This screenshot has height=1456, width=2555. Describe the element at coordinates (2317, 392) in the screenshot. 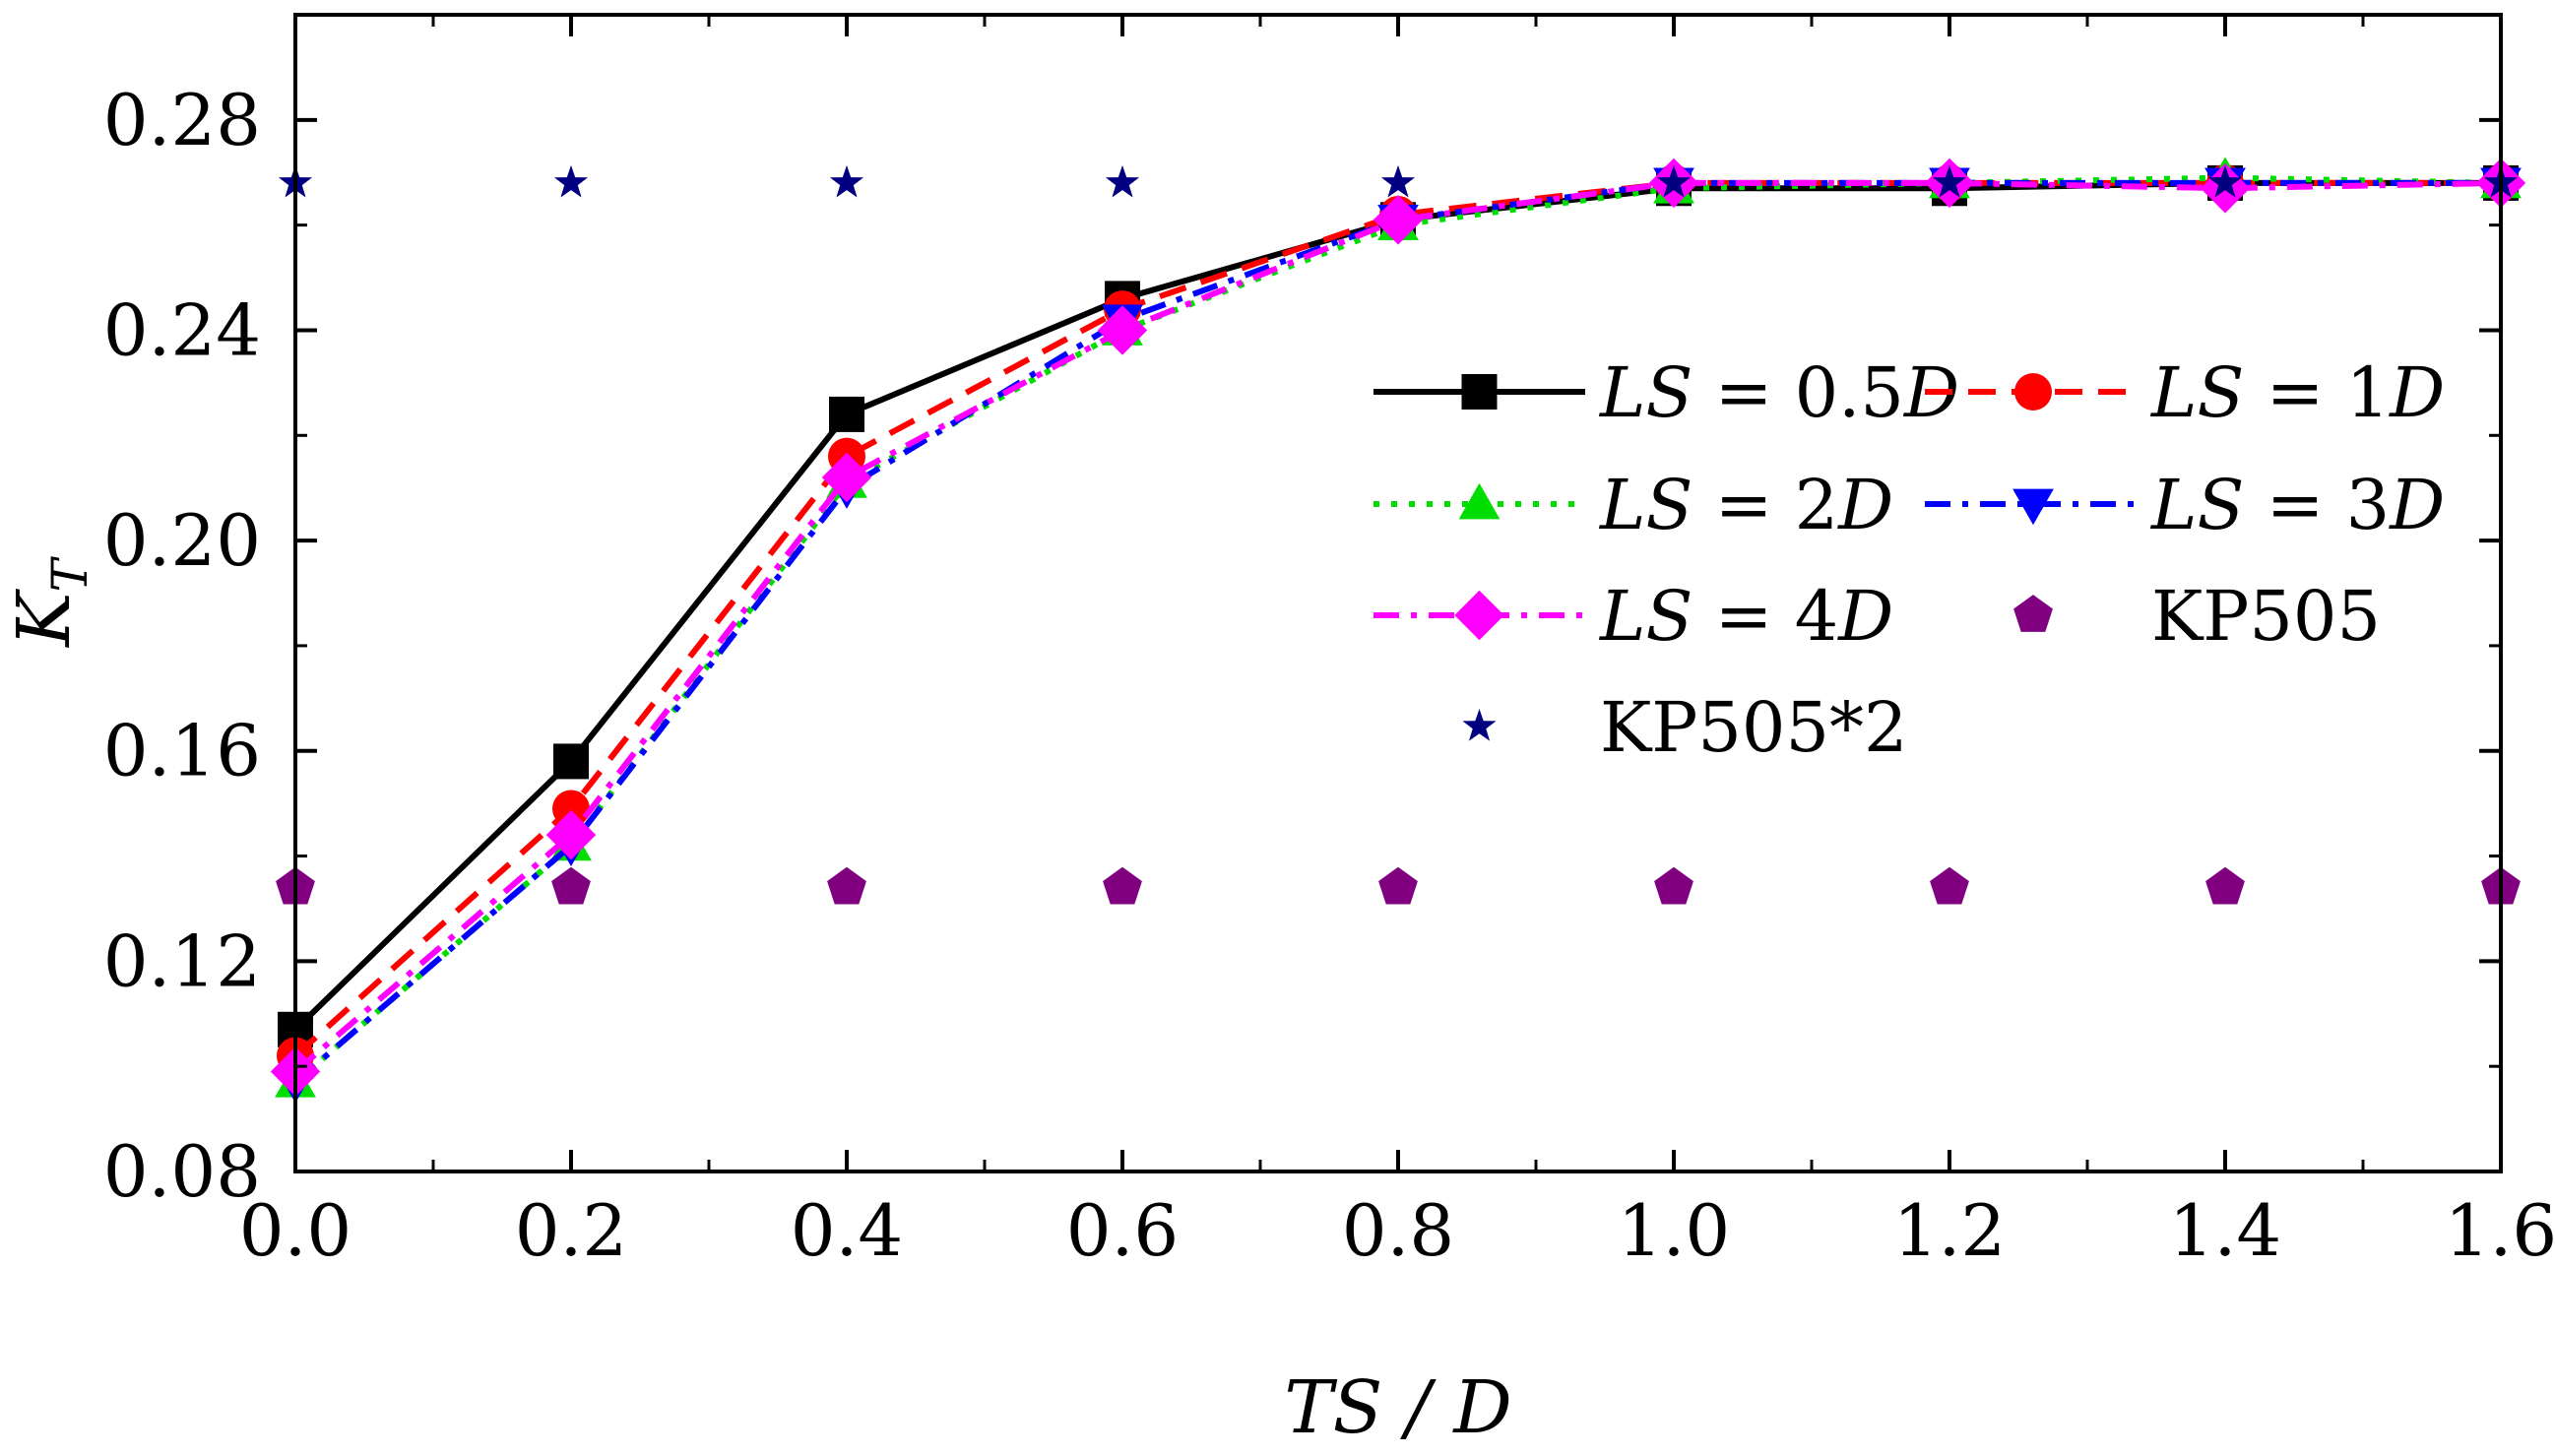

I see `legend-label-part: = 1` at that location.